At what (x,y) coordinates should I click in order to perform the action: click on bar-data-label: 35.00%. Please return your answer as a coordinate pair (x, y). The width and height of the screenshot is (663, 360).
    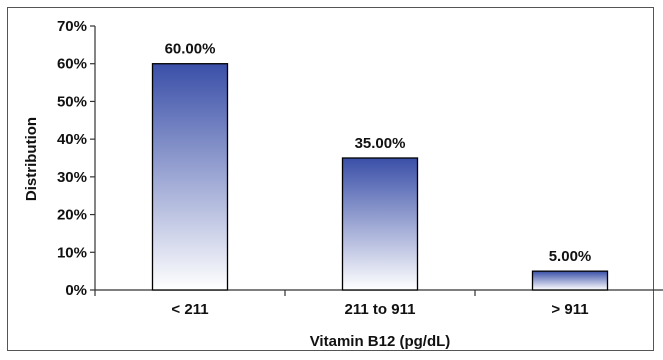
    Looking at the image, I should click on (380, 143).